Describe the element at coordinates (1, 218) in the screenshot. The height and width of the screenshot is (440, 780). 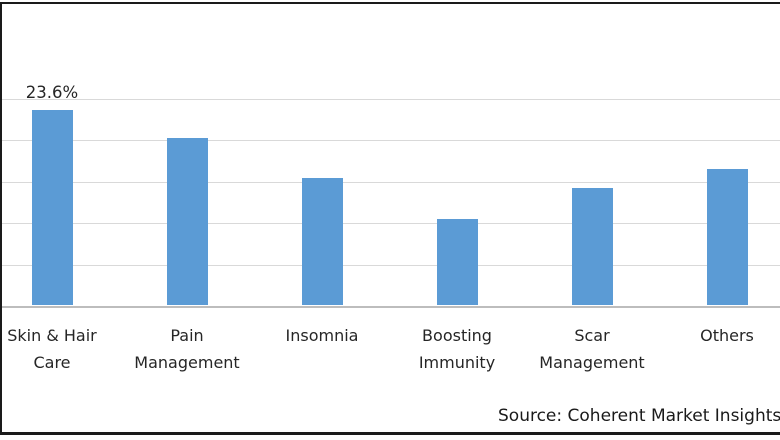
I see `chart-frame-border-left` at that location.